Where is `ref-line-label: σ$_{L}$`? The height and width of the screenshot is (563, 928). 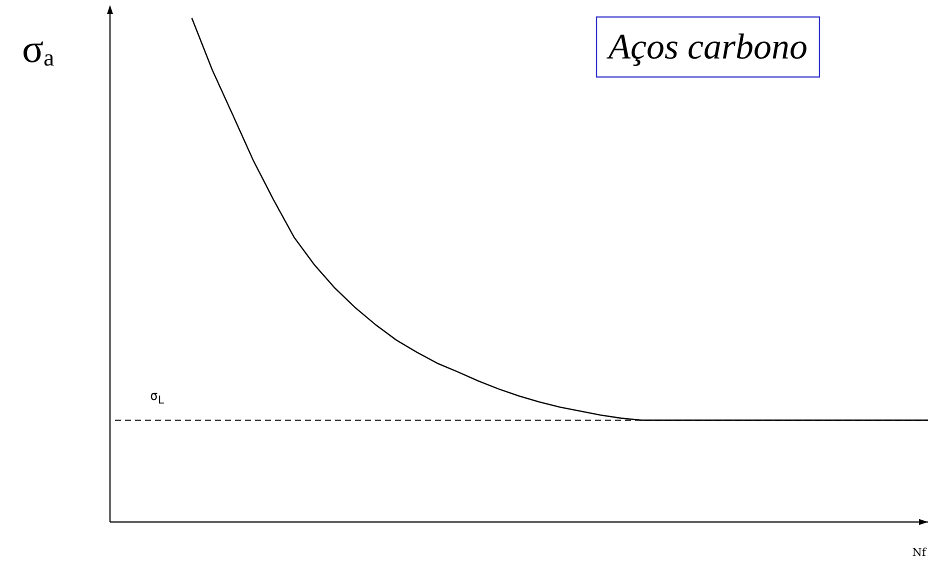 ref-line-label: σ$_{L}$ is located at coordinates (157, 398).